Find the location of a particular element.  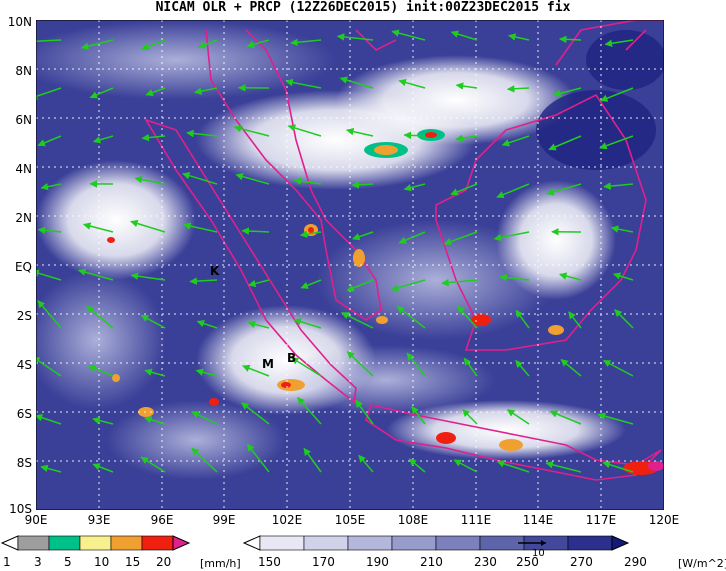

precip-colorbar is located at coordinates (95, 543).